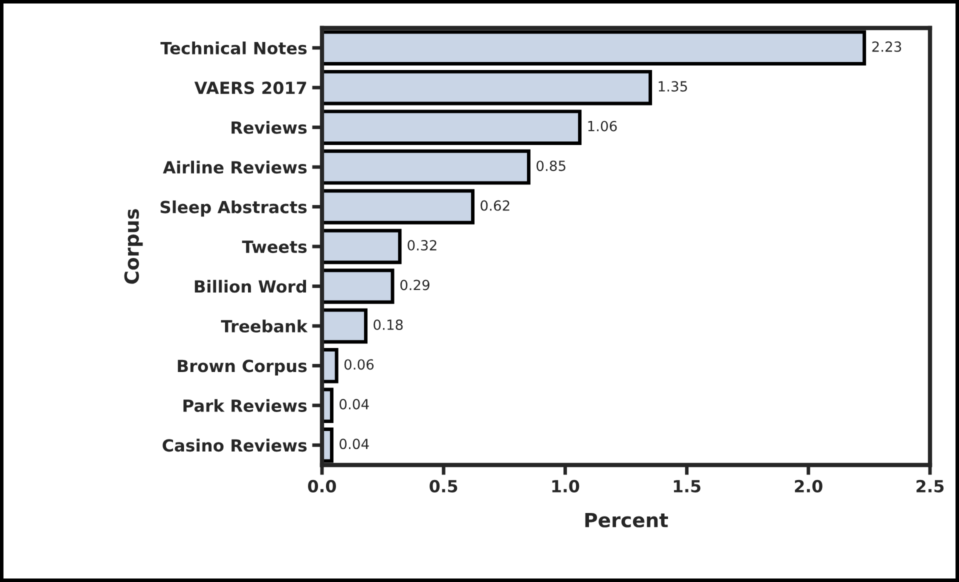 The width and height of the screenshot is (959, 582). I want to click on y-tick-label: Airline Reviews, so click(234, 167).